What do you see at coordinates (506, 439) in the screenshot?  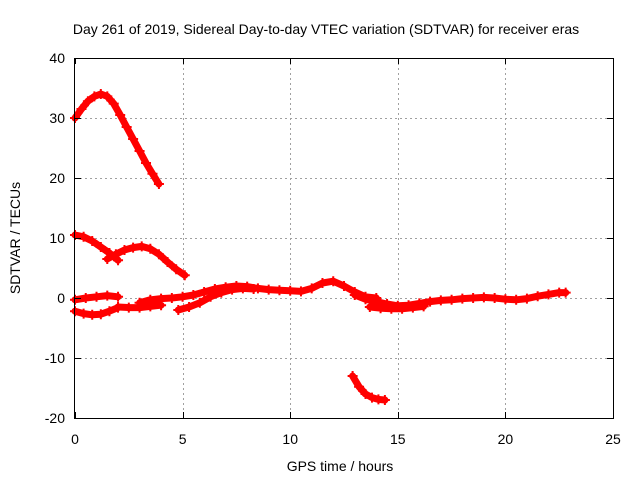 I see `x-tick-label: 20` at bounding box center [506, 439].